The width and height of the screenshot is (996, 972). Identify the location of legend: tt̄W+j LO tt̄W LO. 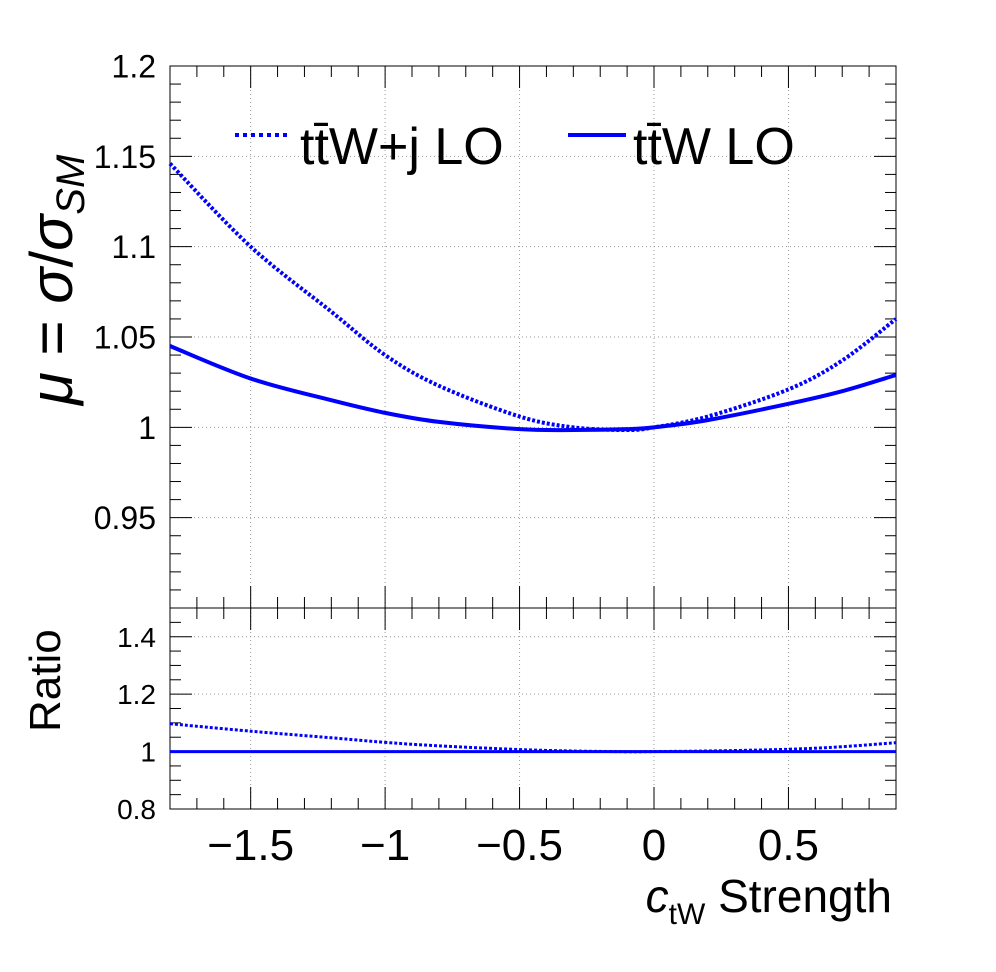
(515, 147).